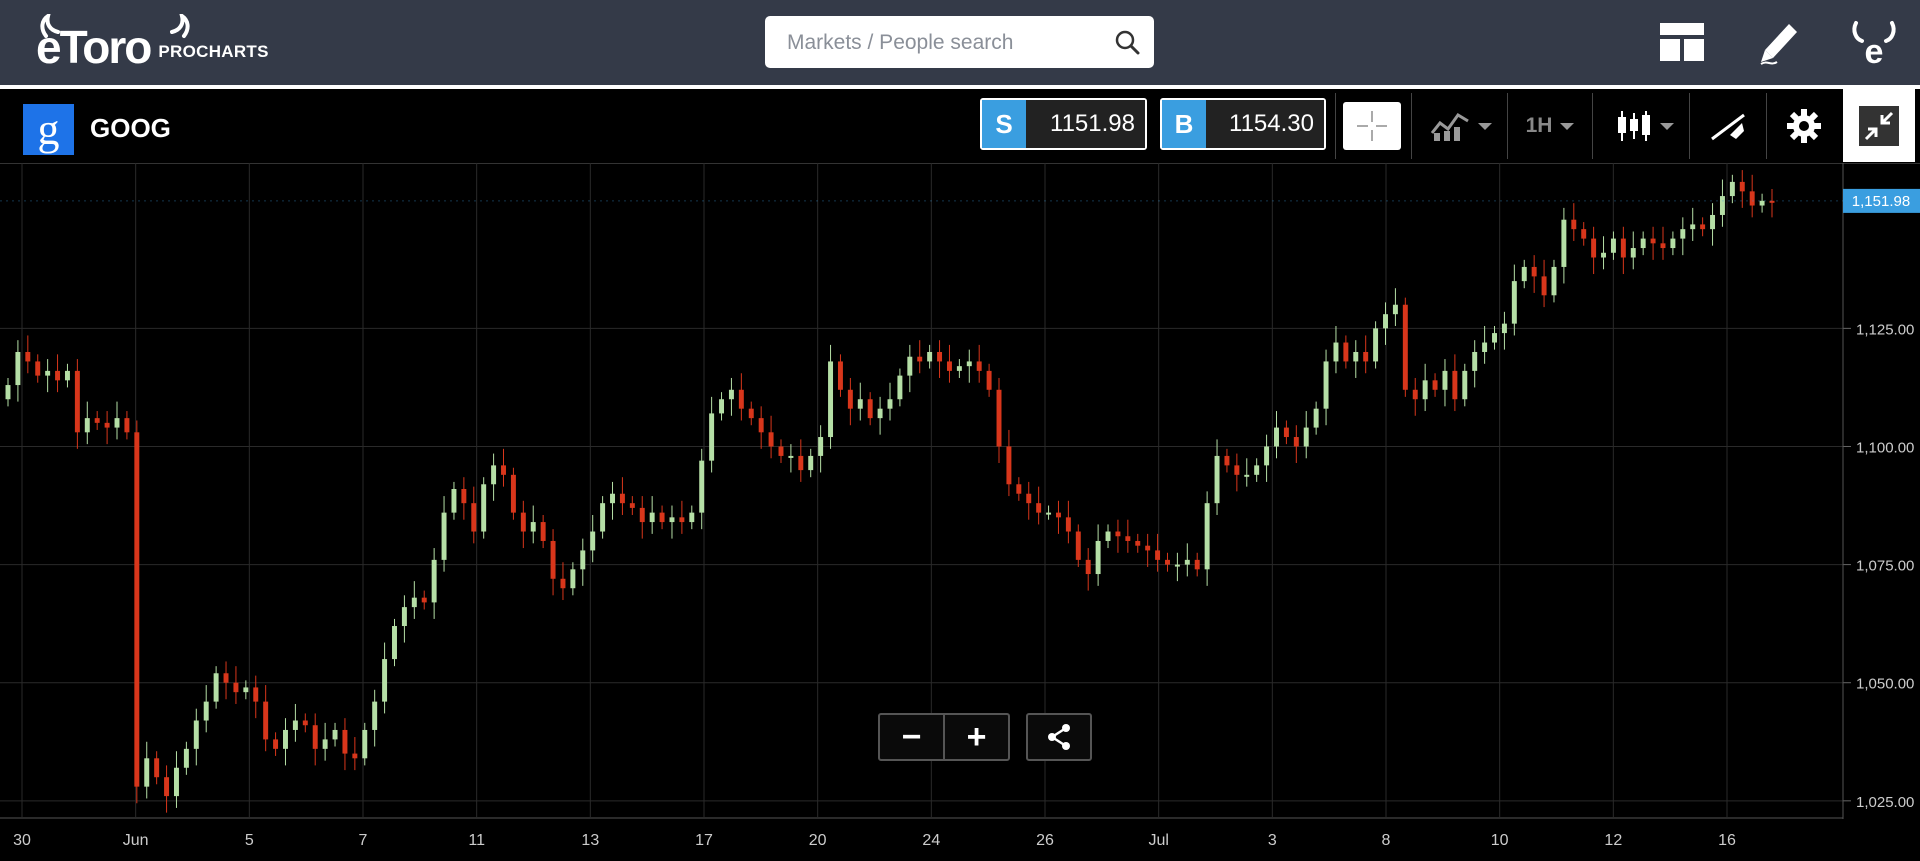 The height and width of the screenshot is (861, 1920). I want to click on settings-button, so click(1804, 126).